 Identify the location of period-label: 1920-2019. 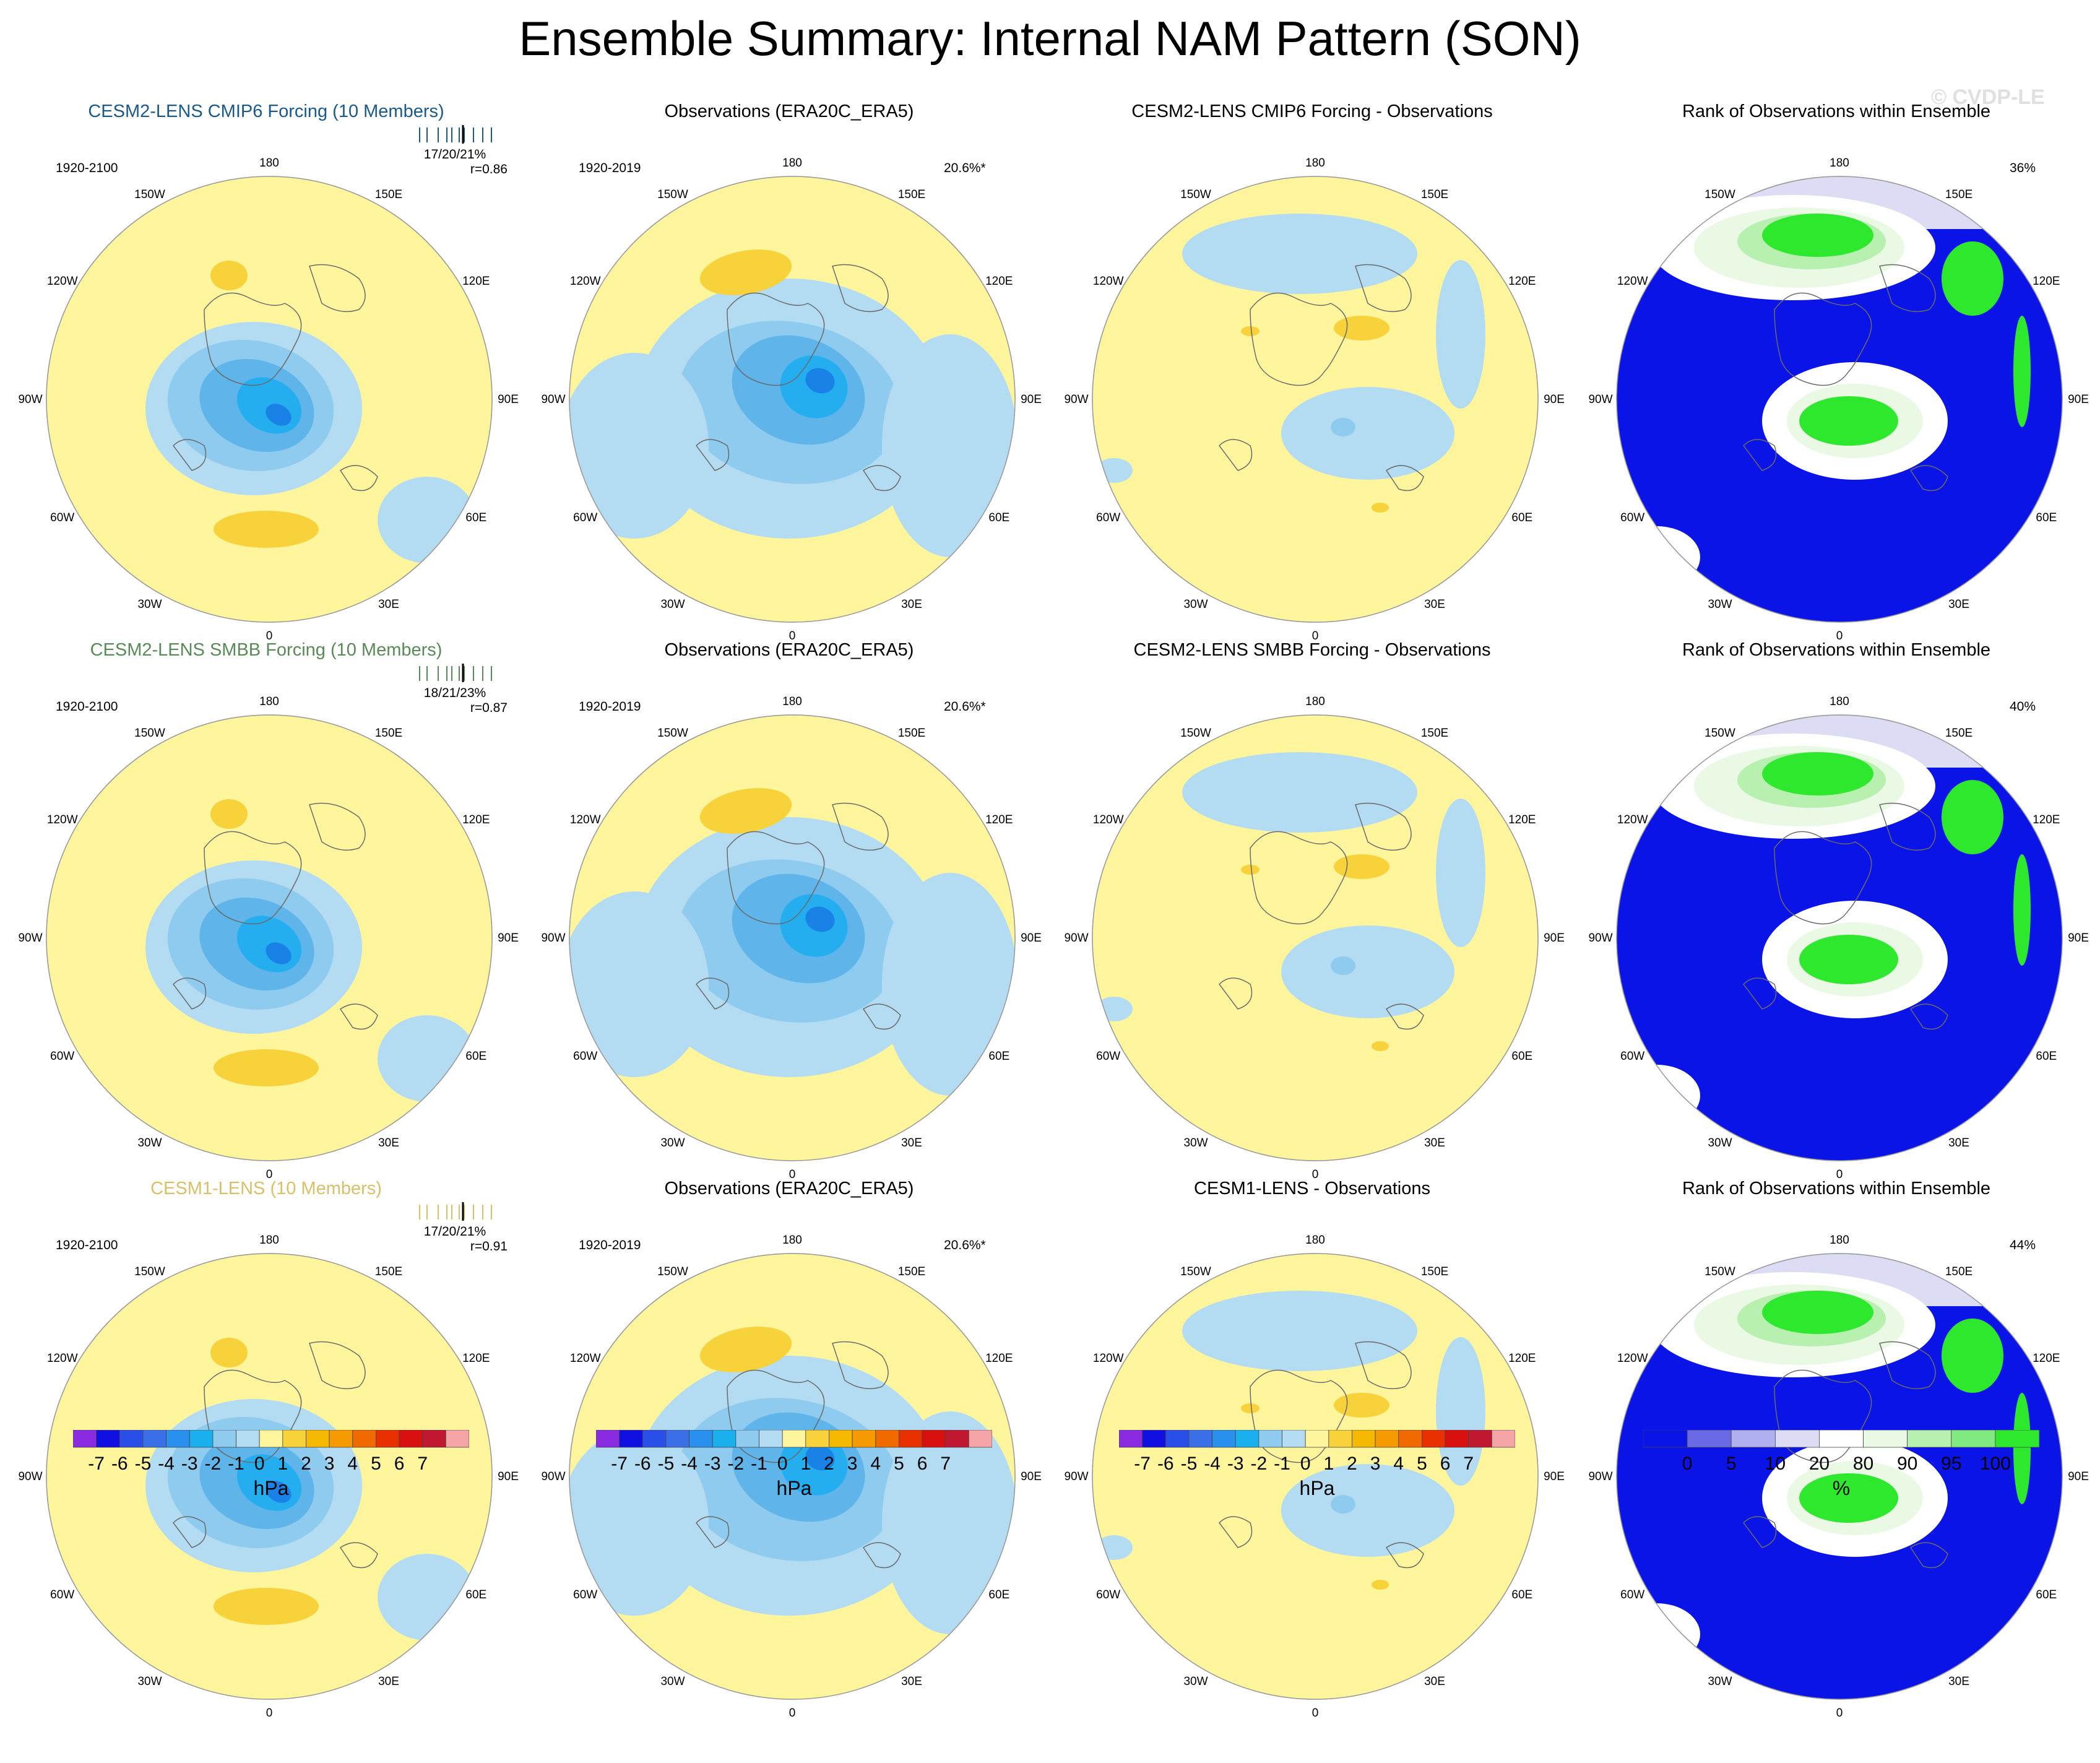
(610, 707).